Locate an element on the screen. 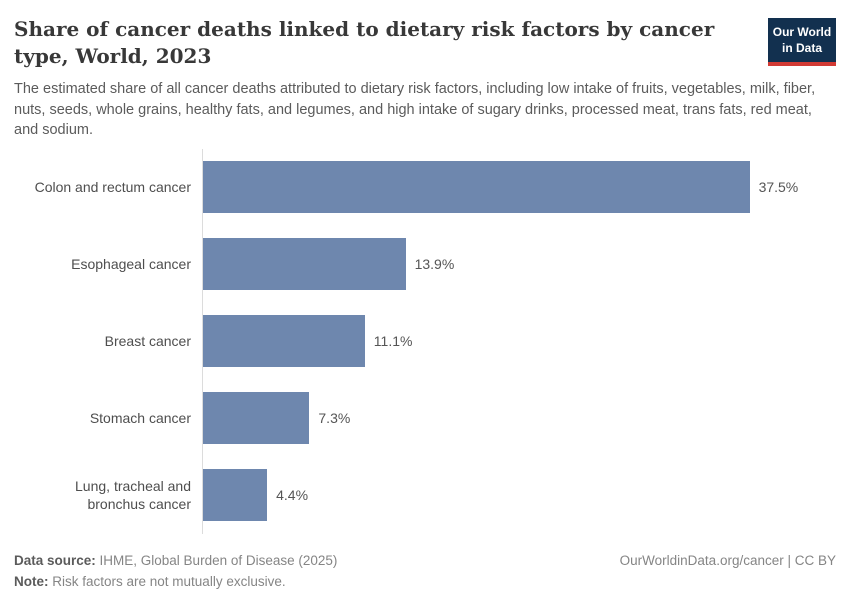 The height and width of the screenshot is (600, 850). bar: 7.3% is located at coordinates (276, 418).